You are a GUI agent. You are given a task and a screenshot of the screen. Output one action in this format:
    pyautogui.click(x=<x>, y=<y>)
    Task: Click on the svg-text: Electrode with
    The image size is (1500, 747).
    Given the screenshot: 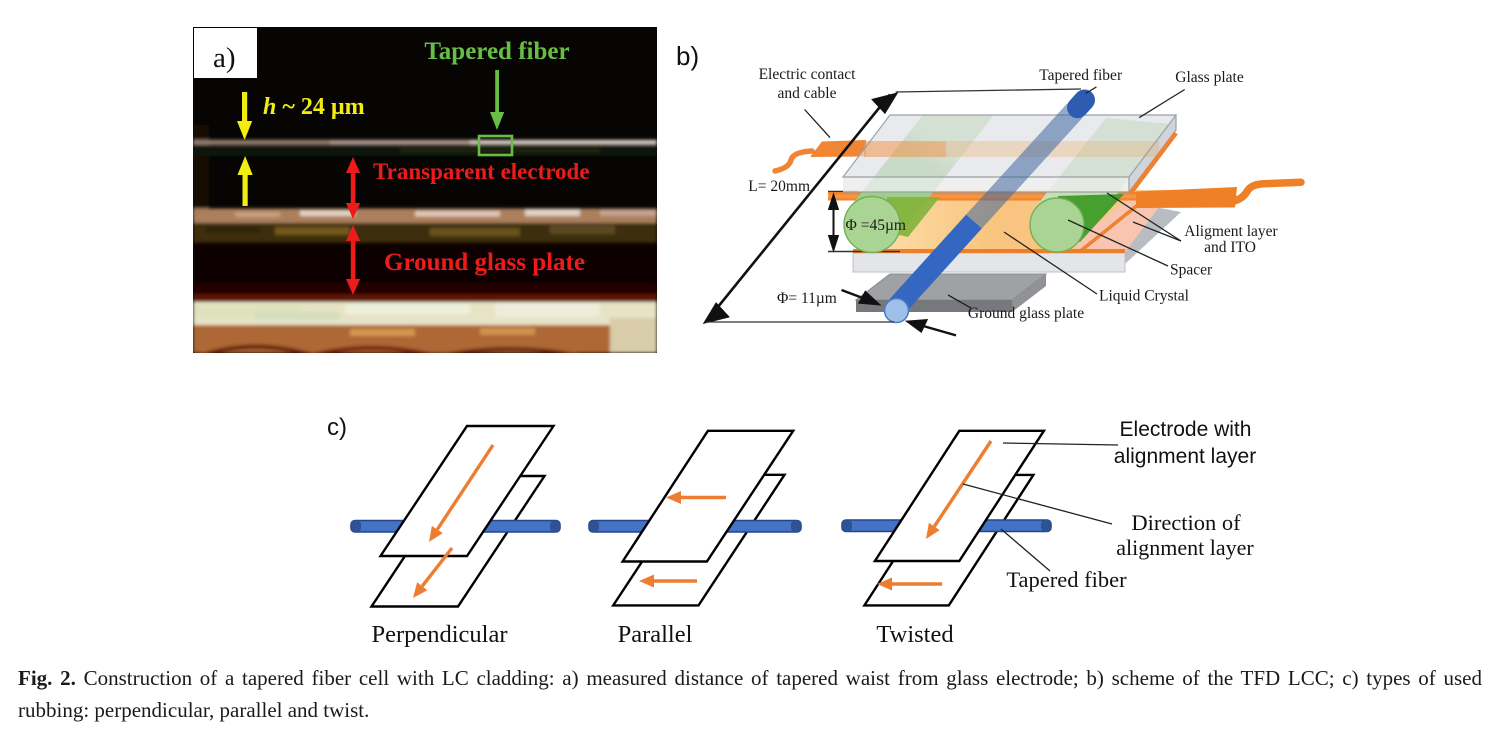 What is the action you would take?
    pyautogui.click(x=1186, y=429)
    